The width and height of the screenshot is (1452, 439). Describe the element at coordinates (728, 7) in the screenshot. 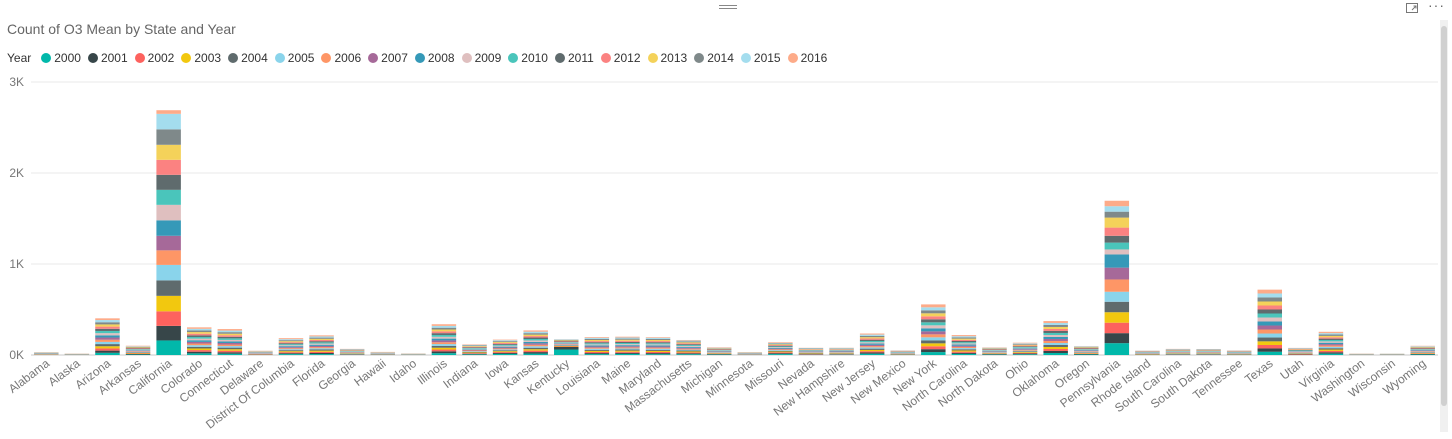

I see `drag-handle-icon` at that location.